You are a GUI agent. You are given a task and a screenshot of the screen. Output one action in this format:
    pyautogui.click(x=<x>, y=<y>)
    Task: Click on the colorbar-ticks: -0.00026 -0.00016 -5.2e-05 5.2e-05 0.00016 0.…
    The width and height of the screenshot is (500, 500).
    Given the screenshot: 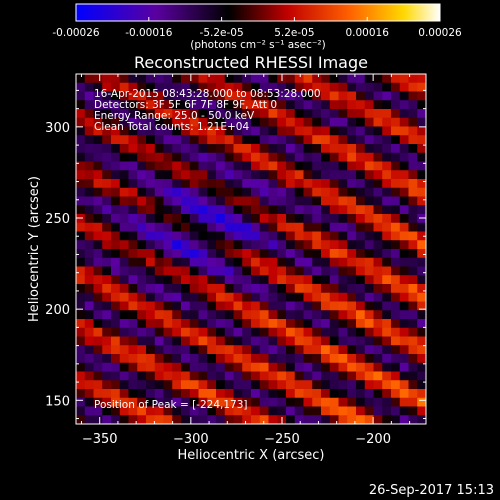 What is the action you would take?
    pyautogui.click(x=257, y=28)
    